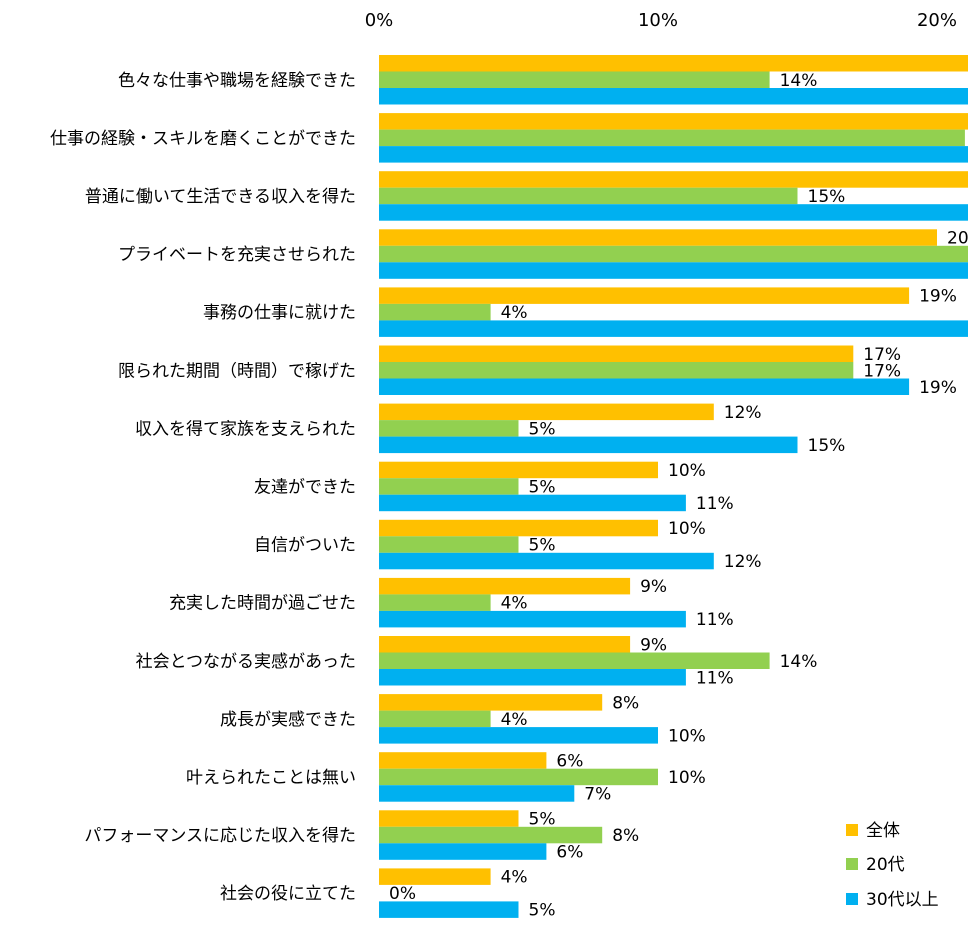  I want to click on data-label: 12%, so click(743, 413).